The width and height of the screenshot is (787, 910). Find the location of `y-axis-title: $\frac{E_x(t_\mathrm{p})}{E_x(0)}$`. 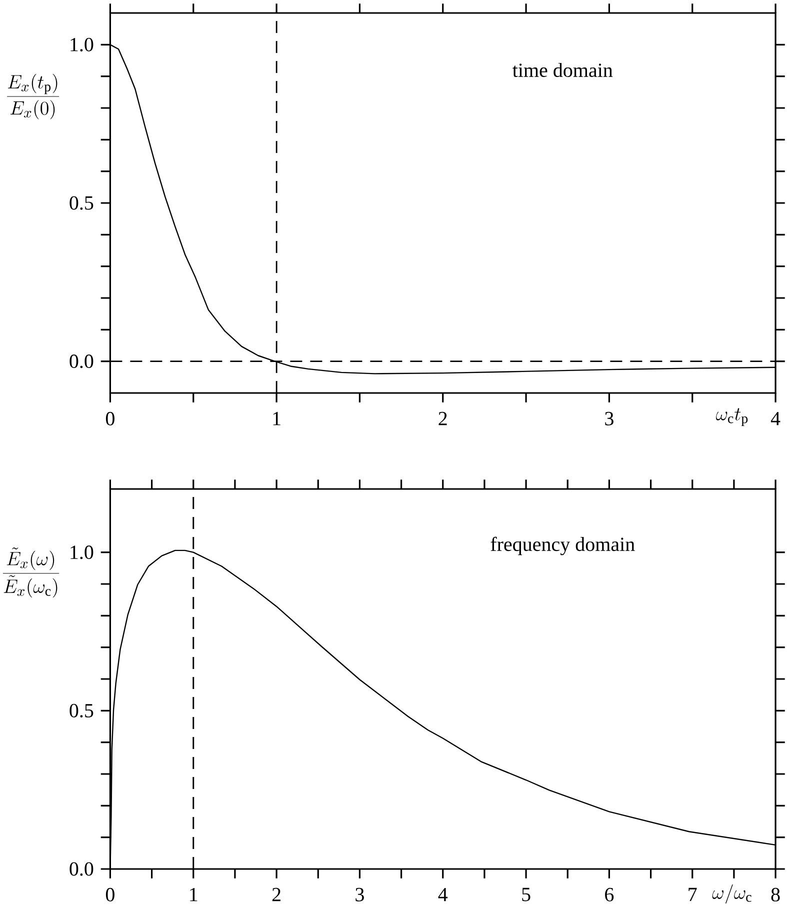

y-axis-title: $\frac{E_x(t_\mathrm{p})}{E_x(0)}$ is located at coordinates (32, 97).